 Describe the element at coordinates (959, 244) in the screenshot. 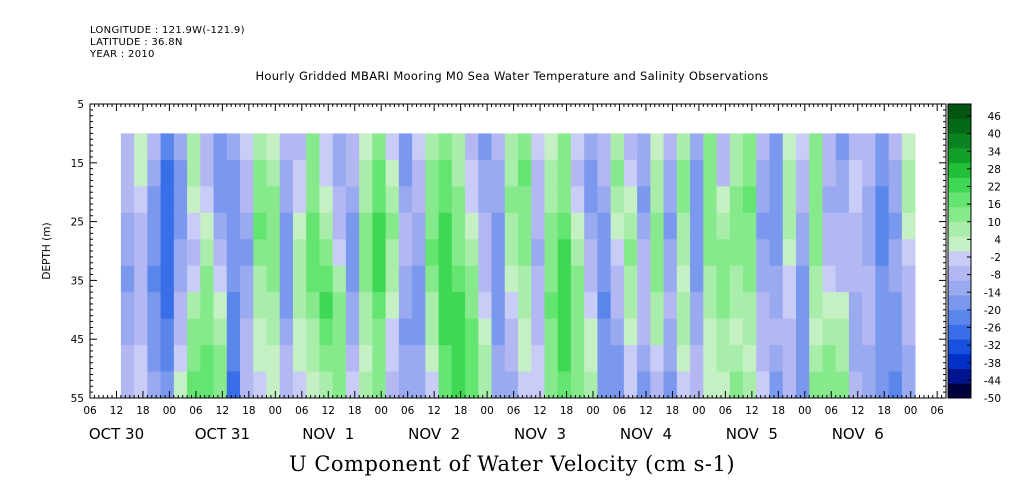

I see `colorbar-swatch` at that location.